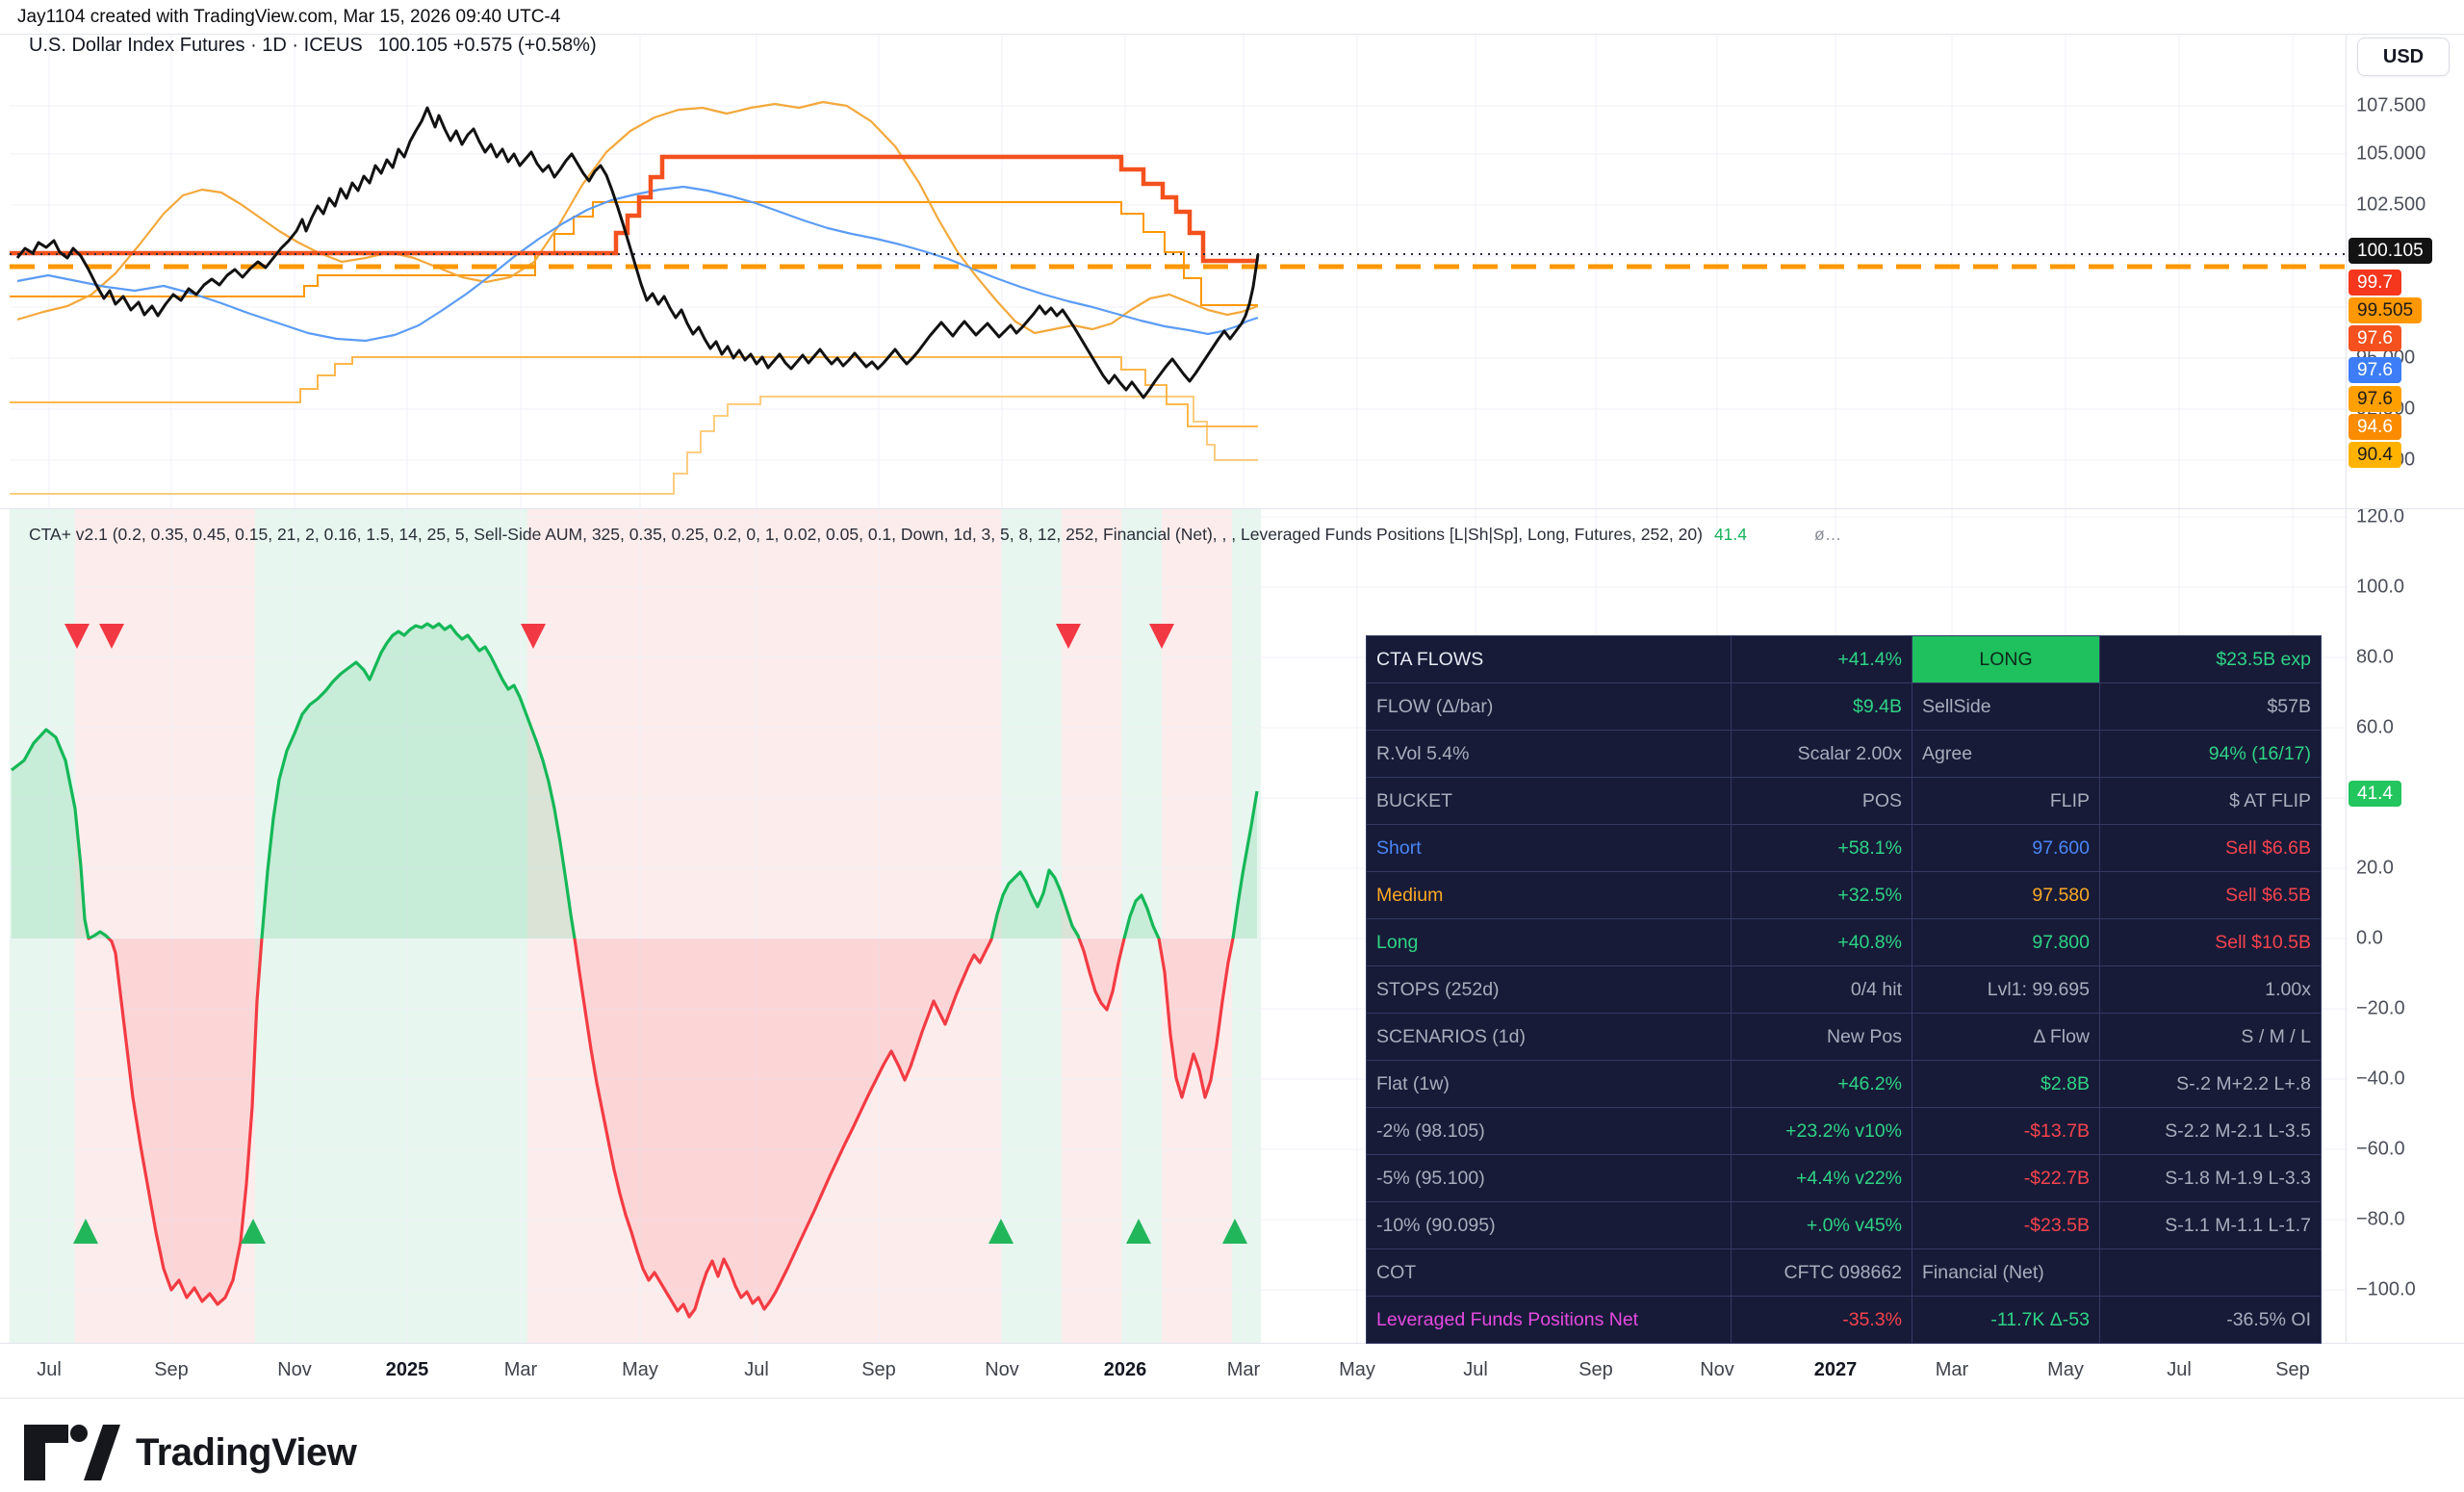 The image size is (2464, 1492). What do you see at coordinates (1822, 848) in the screenshot?
I see `table-cell: +58.1%` at bounding box center [1822, 848].